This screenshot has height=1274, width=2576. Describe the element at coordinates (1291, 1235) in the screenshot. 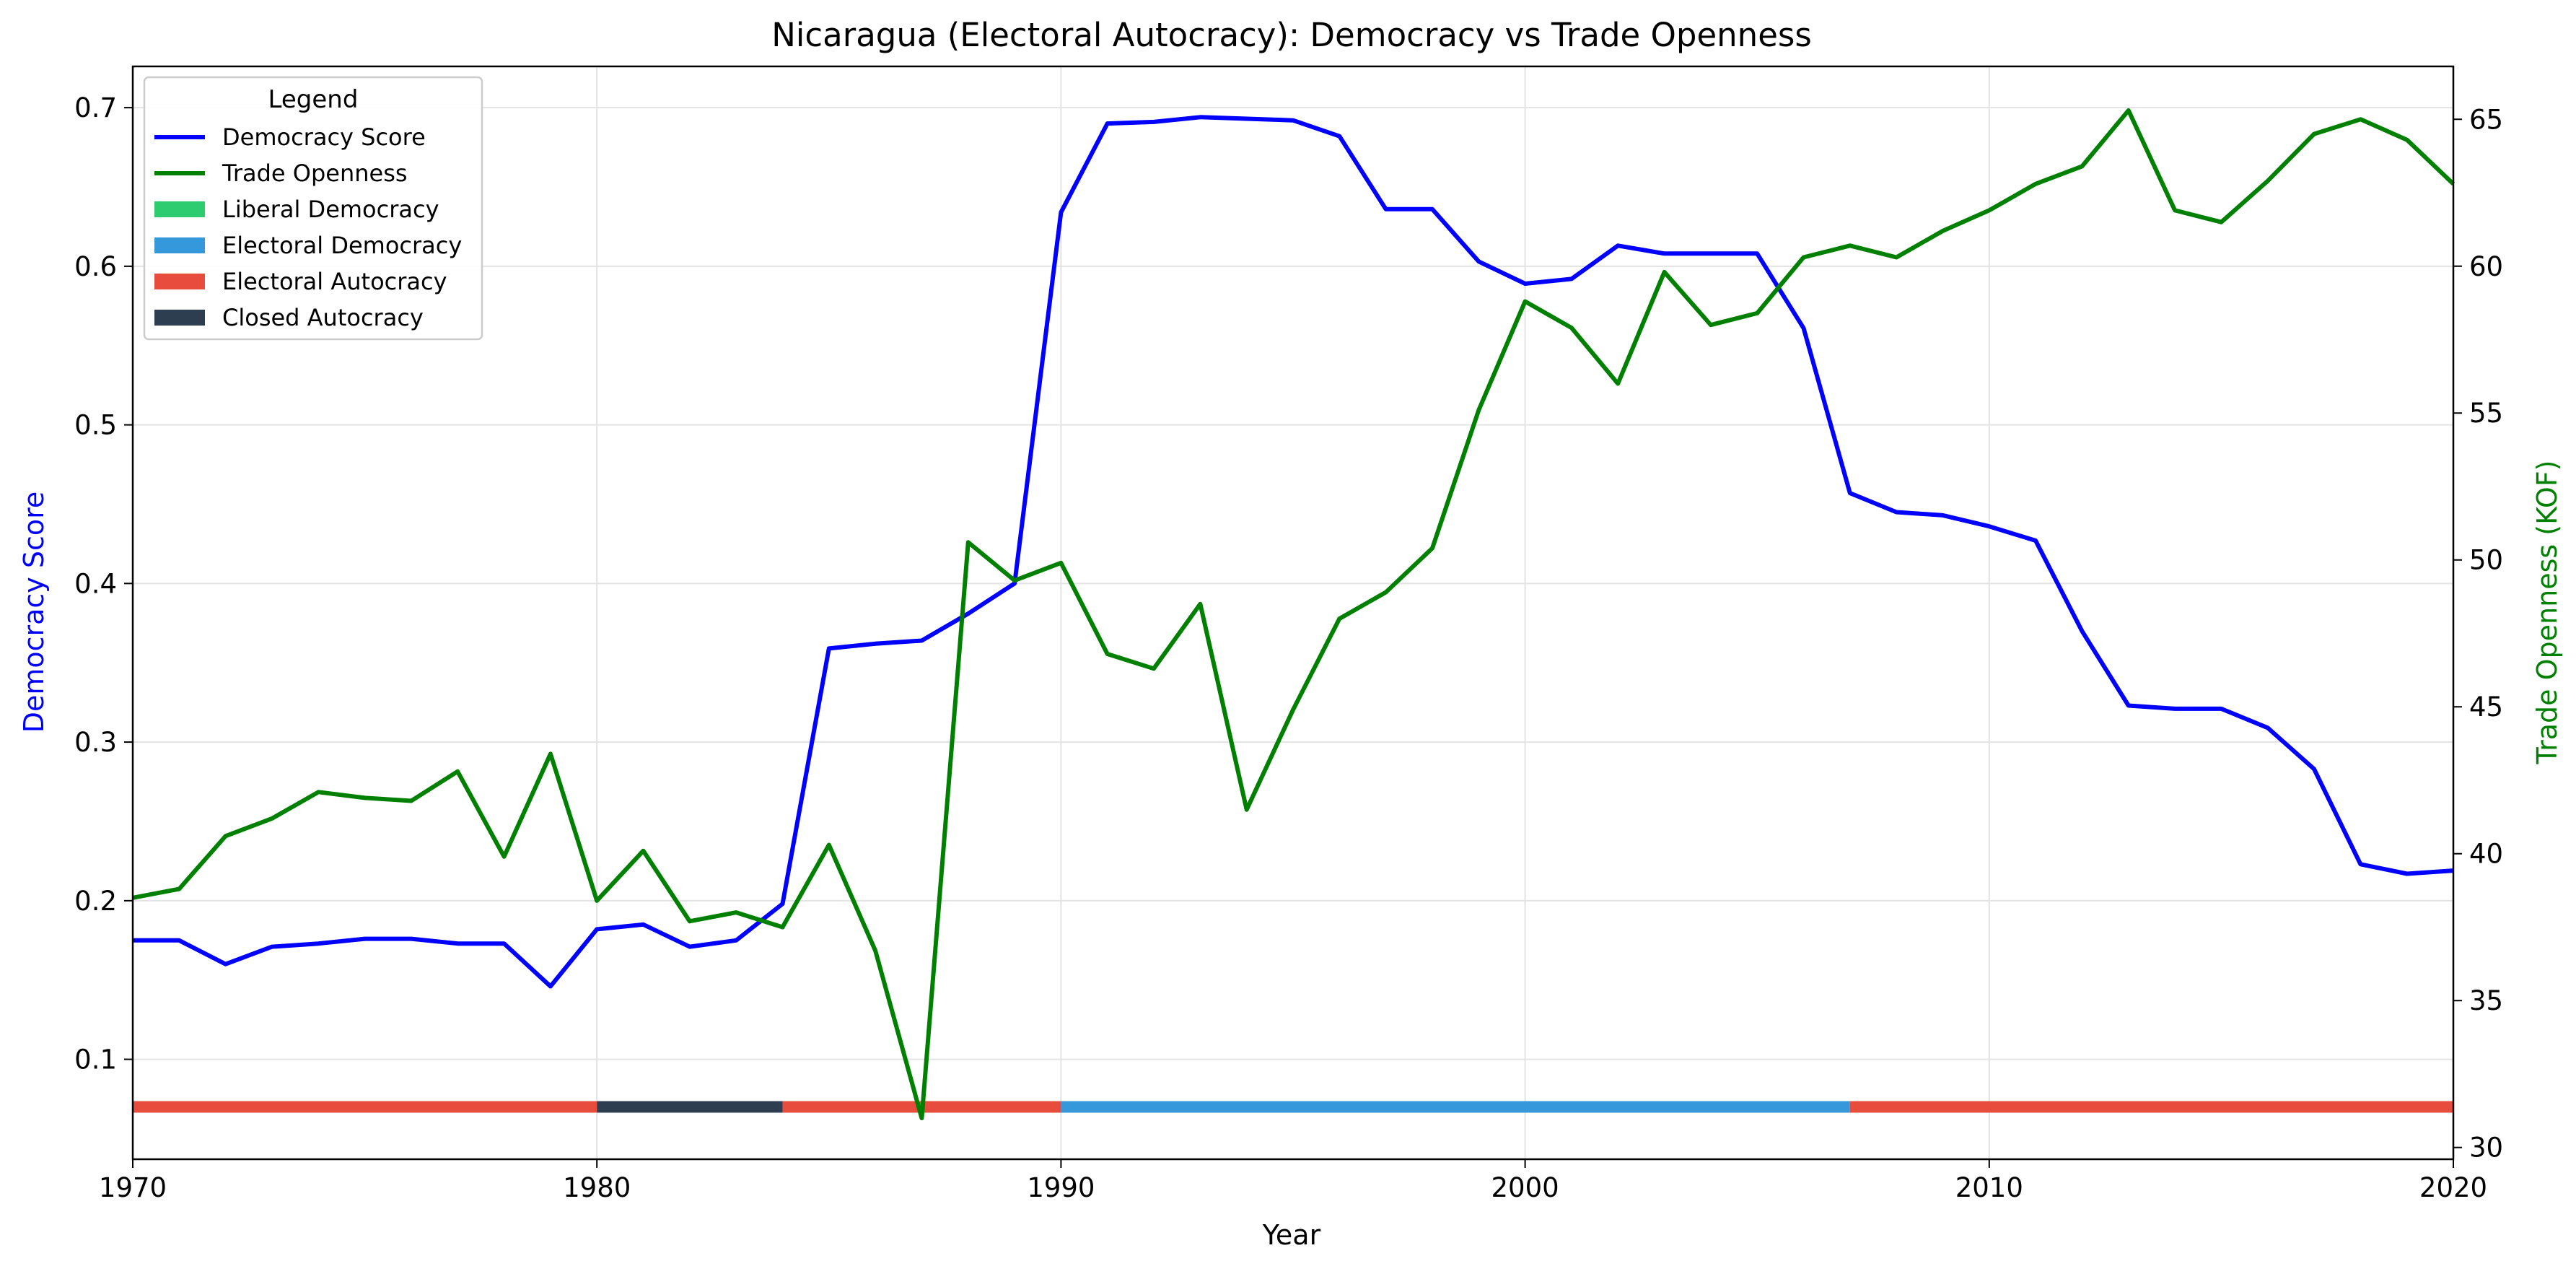

I see `x-axis-label: Year` at that location.